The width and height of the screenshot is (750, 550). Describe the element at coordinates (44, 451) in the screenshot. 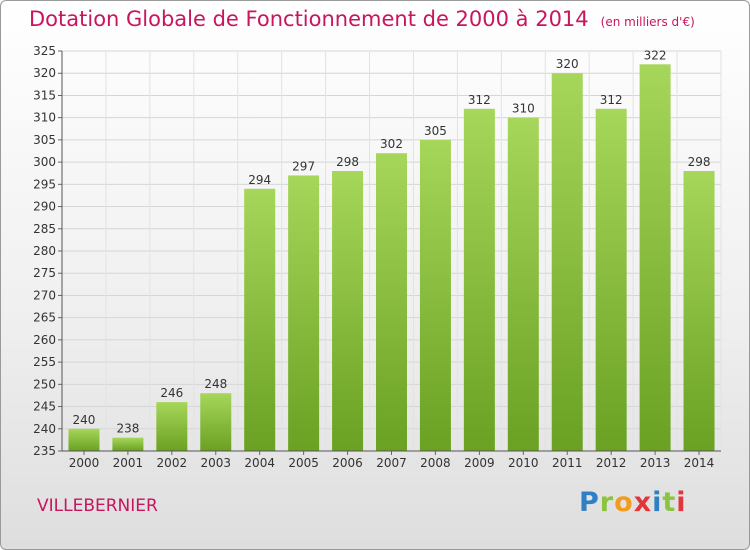

I see `y-tick-label: 235` at that location.